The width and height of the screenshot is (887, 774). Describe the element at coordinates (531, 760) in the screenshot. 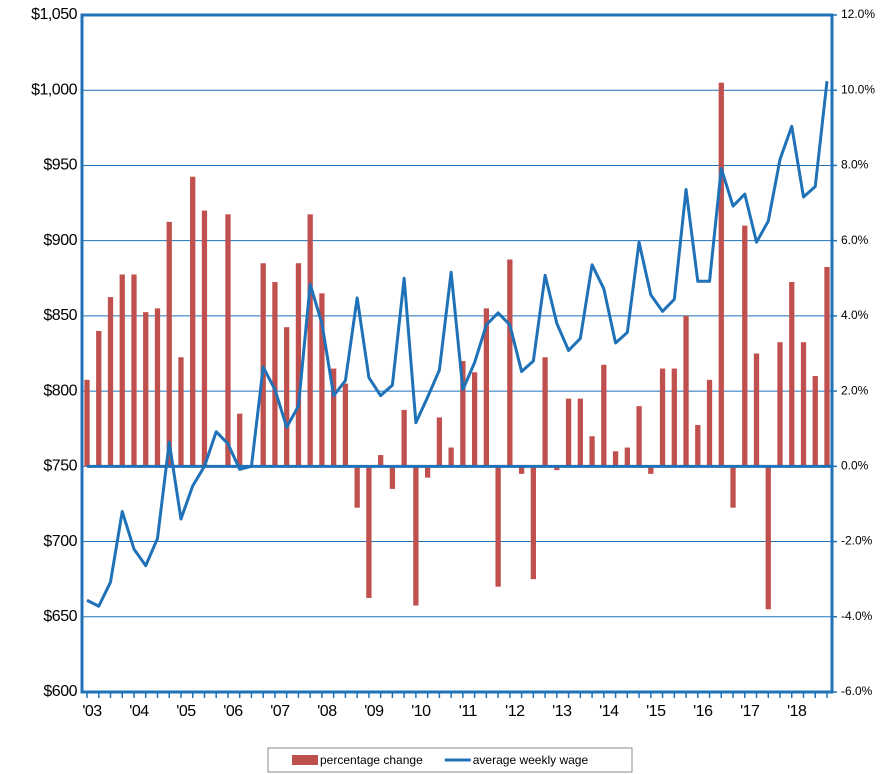

I see `legend-label: average weekly wage` at that location.